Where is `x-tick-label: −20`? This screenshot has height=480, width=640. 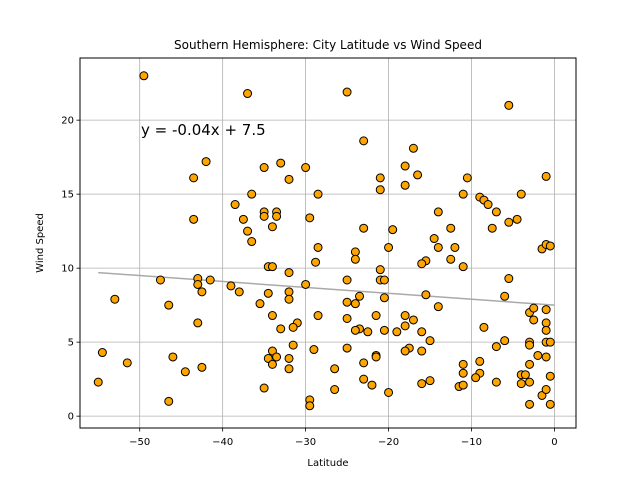 x-tick-label: −20 is located at coordinates (388, 442).